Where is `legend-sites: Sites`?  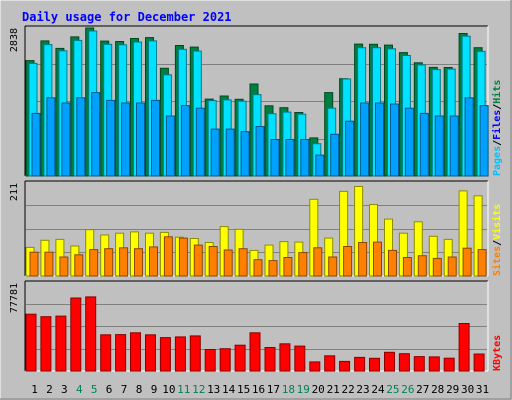
legend-sites: Sites is located at coordinates (497, 261).